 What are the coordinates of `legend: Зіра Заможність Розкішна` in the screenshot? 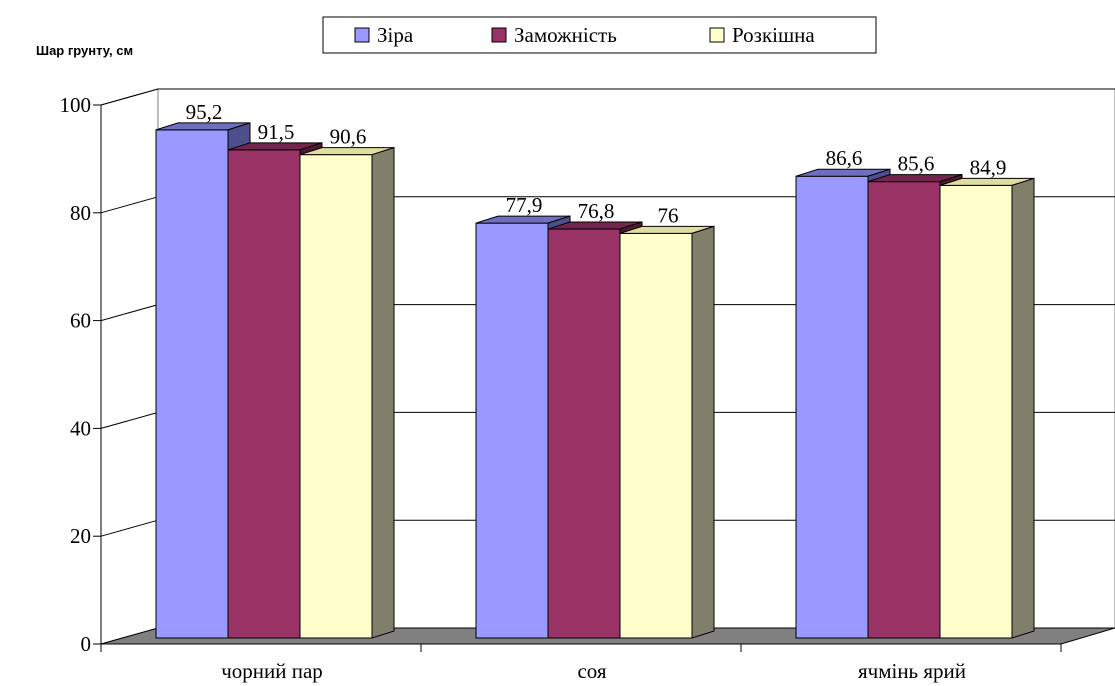 It's located at (599, 35).